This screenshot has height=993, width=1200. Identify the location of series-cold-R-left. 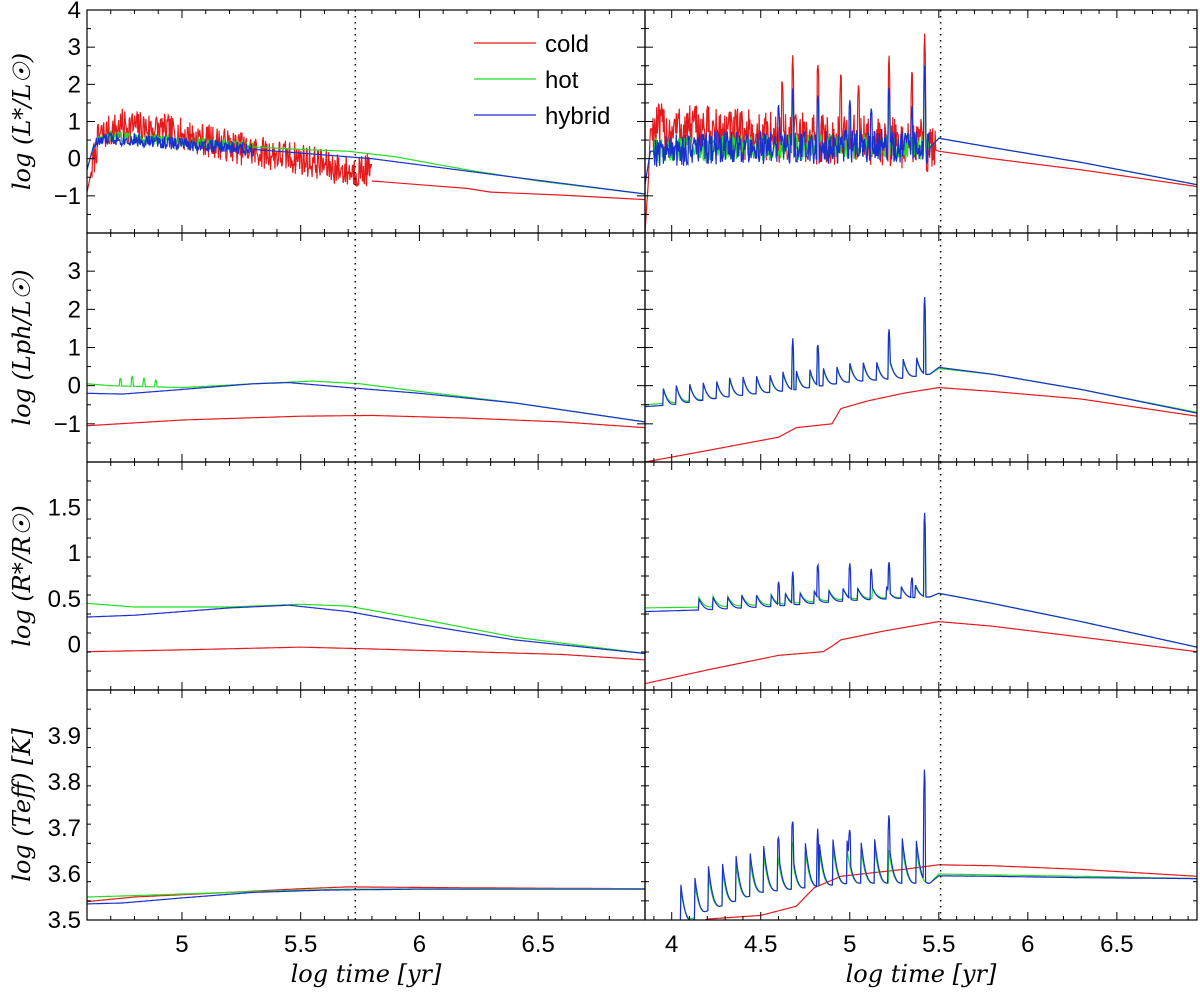
(366, 653).